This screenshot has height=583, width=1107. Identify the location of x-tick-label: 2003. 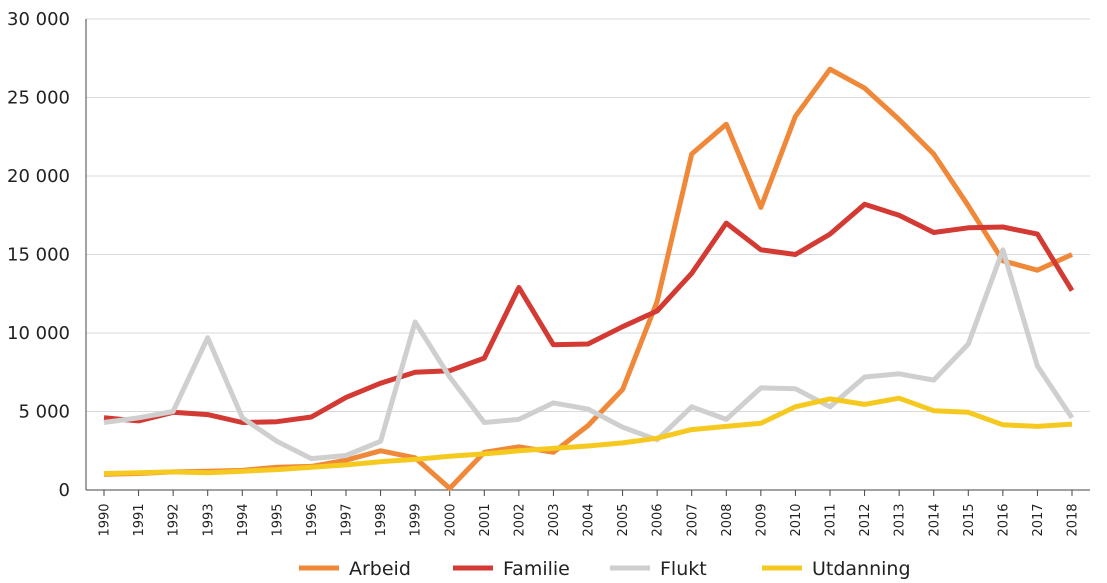
(554, 519).